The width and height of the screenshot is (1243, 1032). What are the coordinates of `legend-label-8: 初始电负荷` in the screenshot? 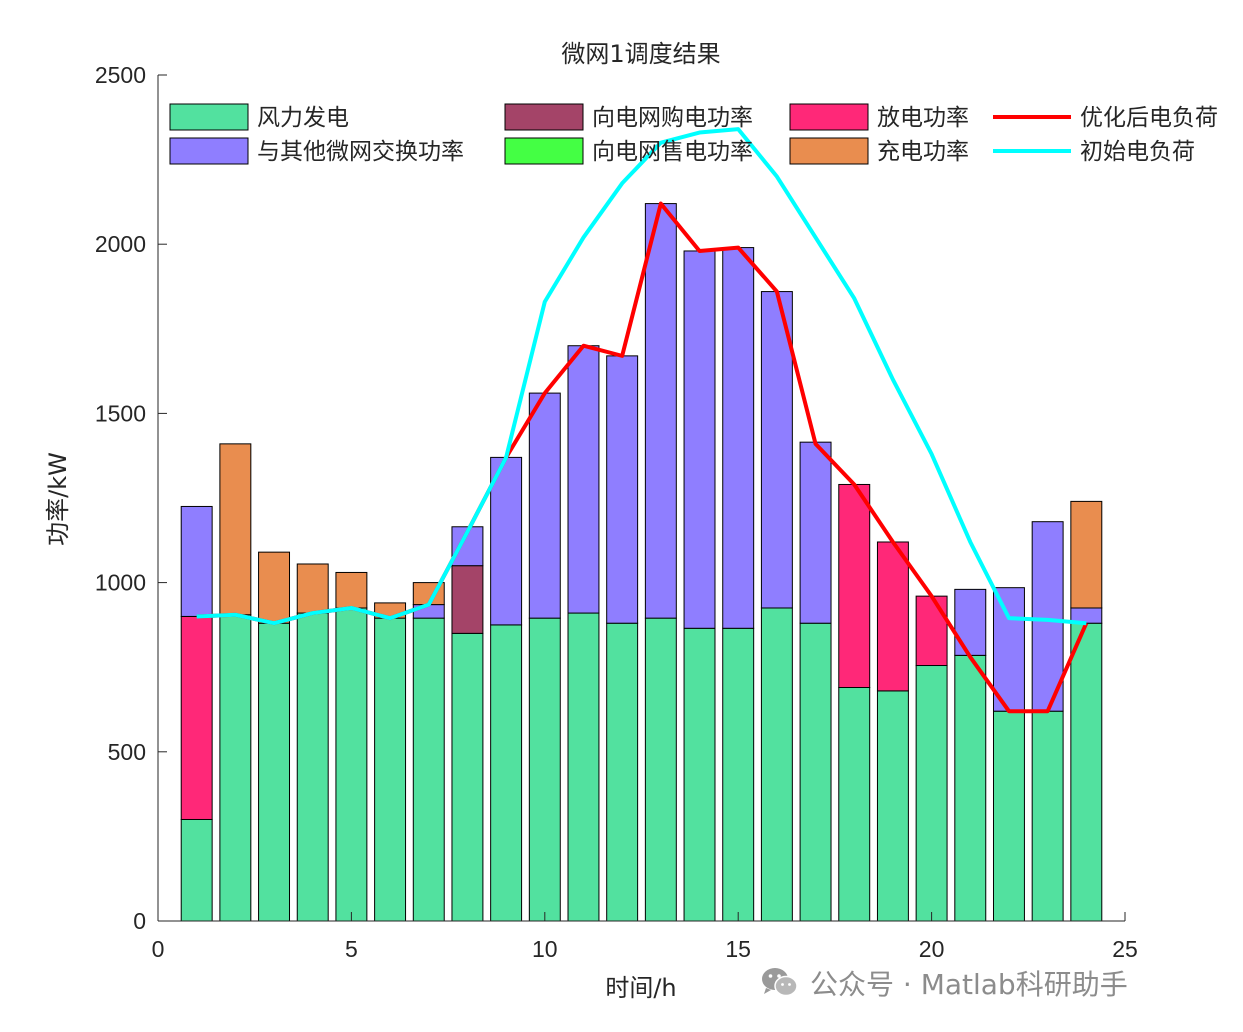 It's located at (1137, 152).